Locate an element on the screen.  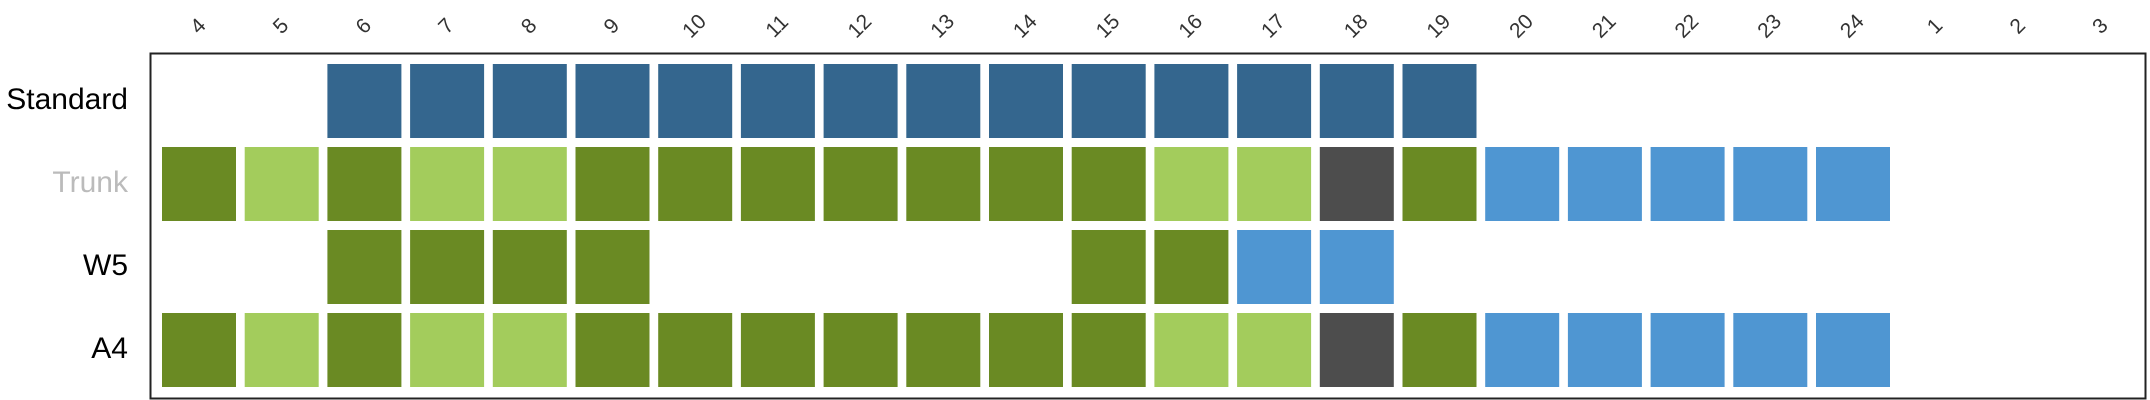
x-tick-label: 15 is located at coordinates (1108, 26).